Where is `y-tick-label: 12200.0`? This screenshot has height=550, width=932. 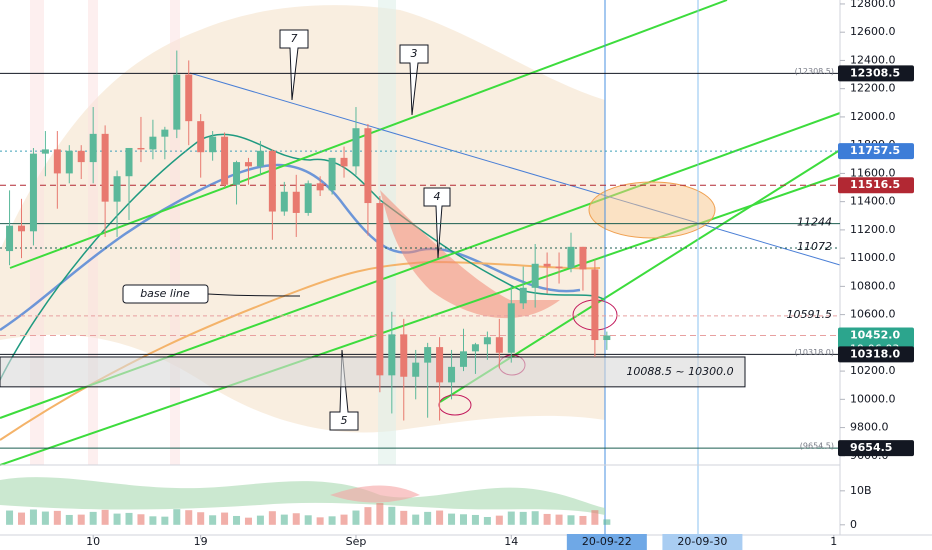 y-tick-label: 12200.0 is located at coordinates (873, 88).